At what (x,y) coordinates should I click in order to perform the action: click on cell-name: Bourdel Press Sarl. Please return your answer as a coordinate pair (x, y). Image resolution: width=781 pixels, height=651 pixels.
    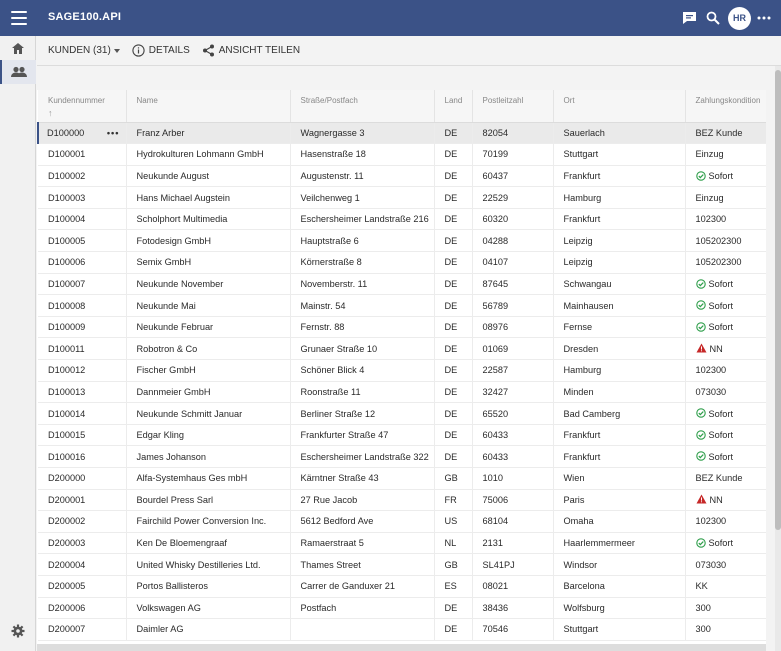
    Looking at the image, I should click on (208, 500).